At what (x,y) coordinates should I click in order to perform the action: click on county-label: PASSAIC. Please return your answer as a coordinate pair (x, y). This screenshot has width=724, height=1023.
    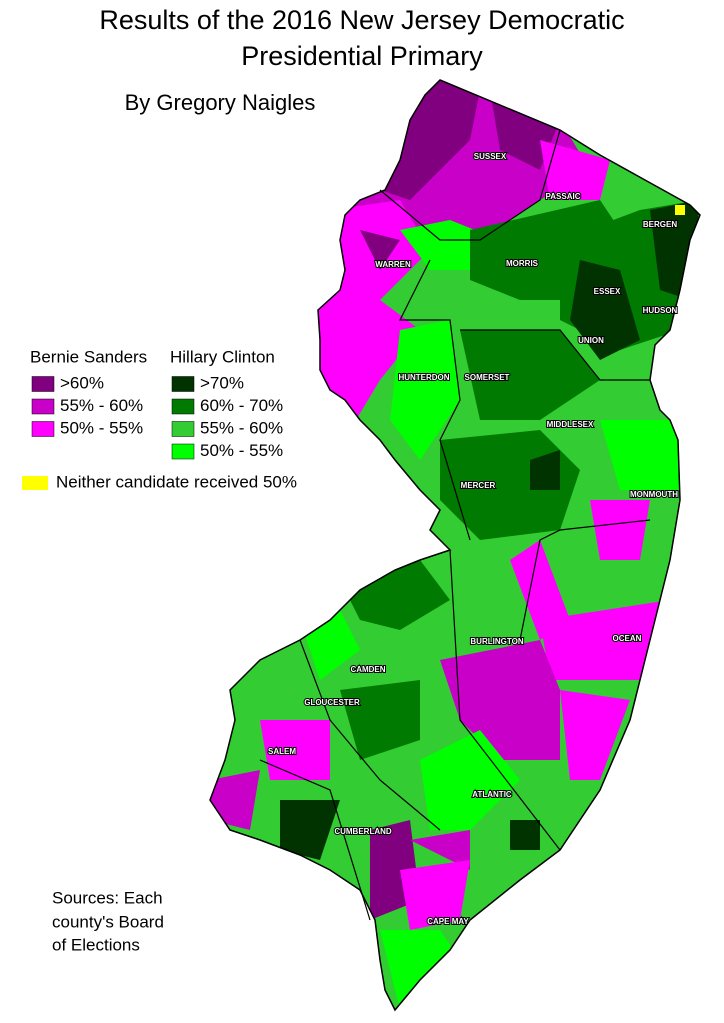
    Looking at the image, I should click on (563, 196).